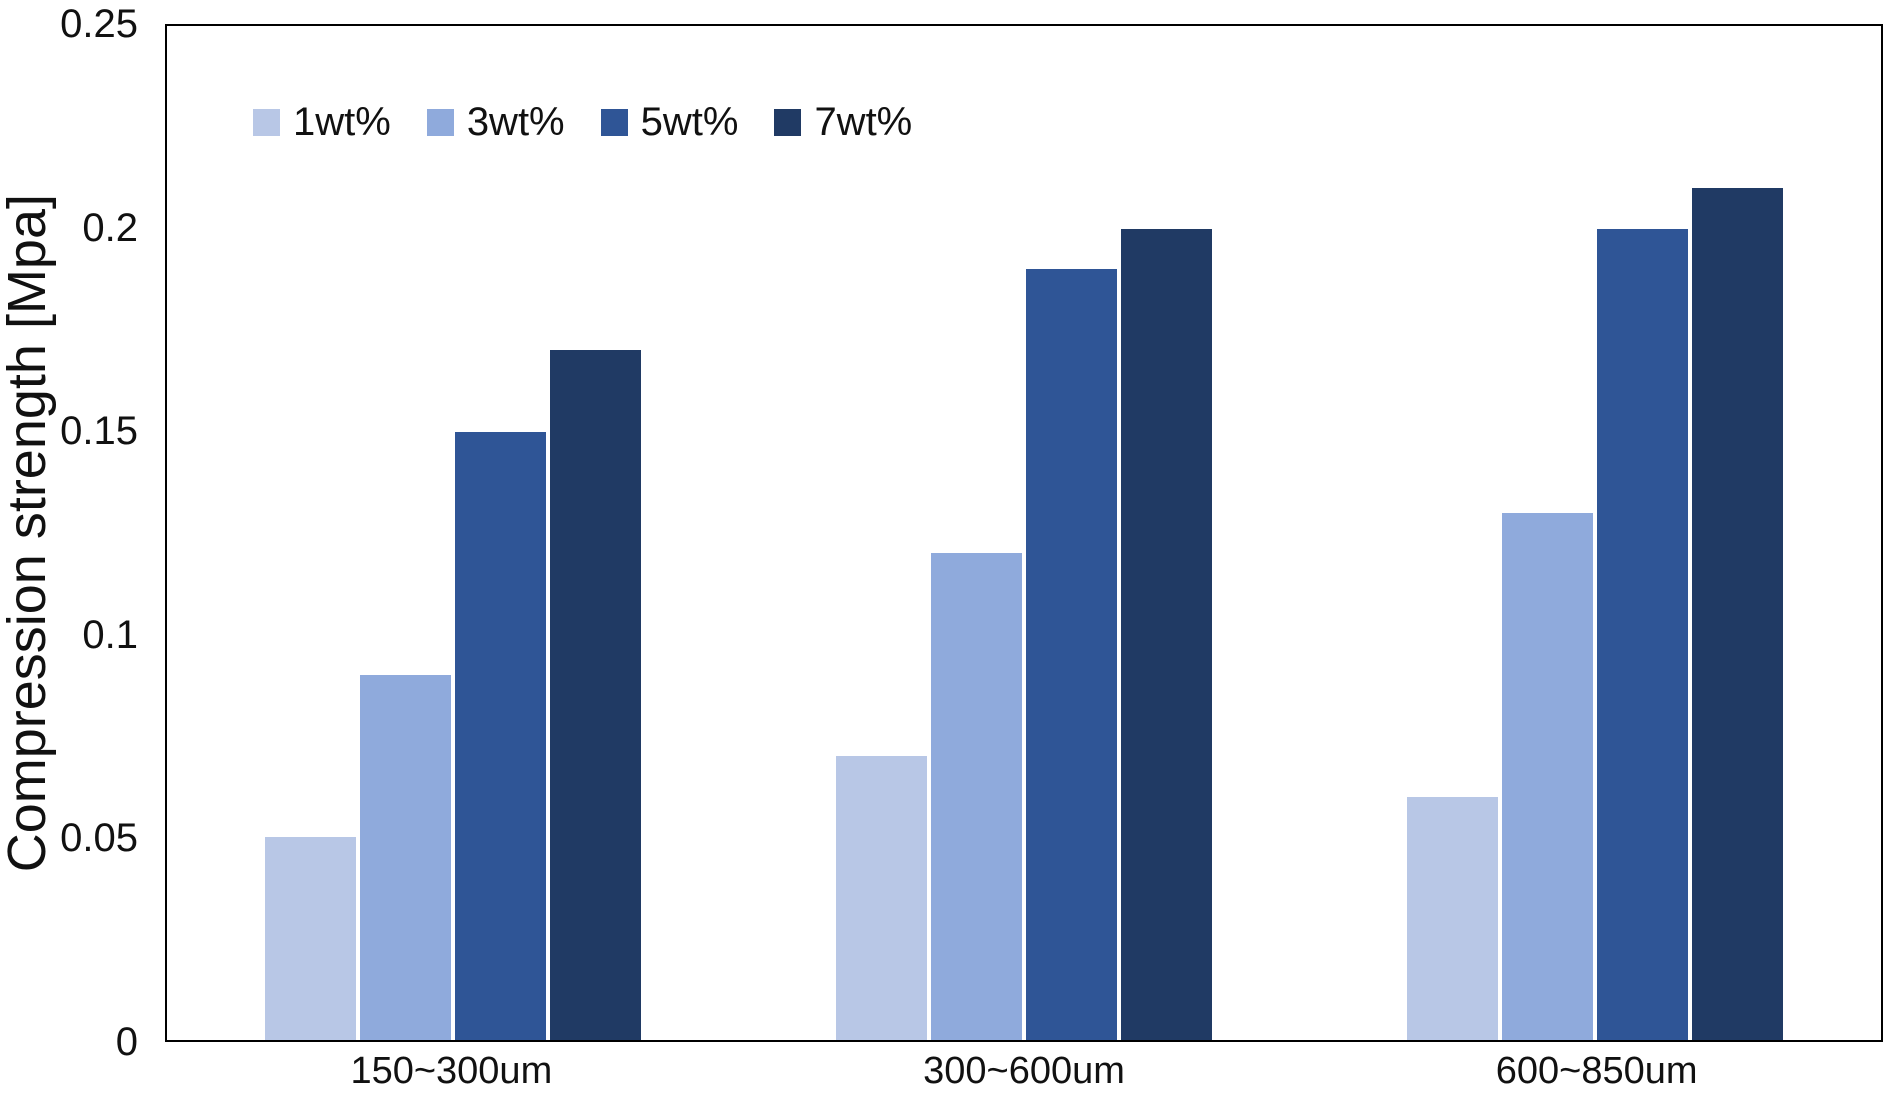 The width and height of the screenshot is (1888, 1111). What do you see at coordinates (74, 533) in the screenshot?
I see `y-axis-tick-labels: 0 0.05 0.1 0.15 0.2 0.25` at bounding box center [74, 533].